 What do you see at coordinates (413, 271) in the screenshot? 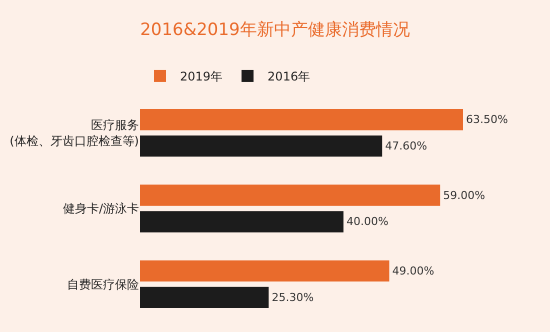
I see `data-label: 49.00%` at bounding box center [413, 271].